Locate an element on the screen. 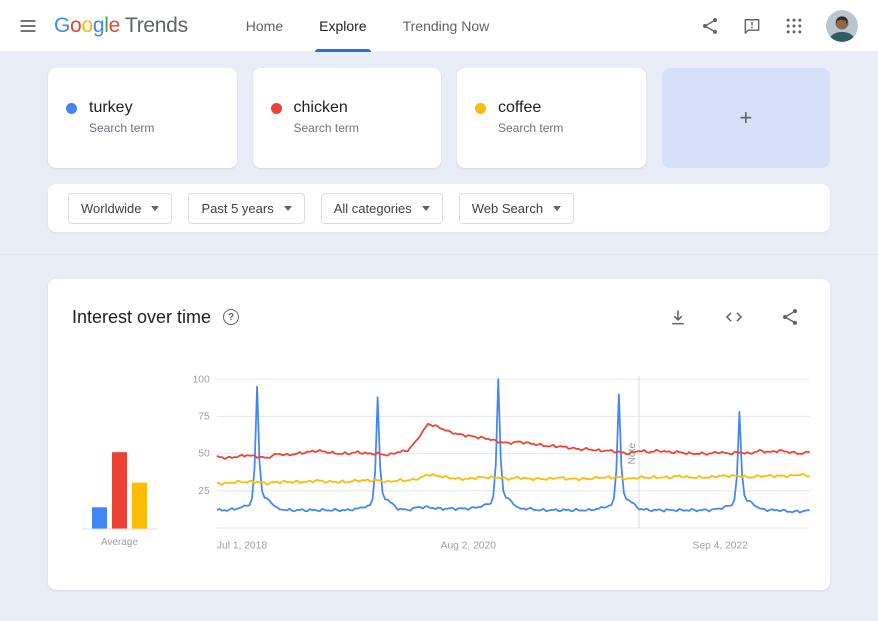 This screenshot has height=621, width=878. svg-text: Sep 4, 2022 is located at coordinates (721, 546).